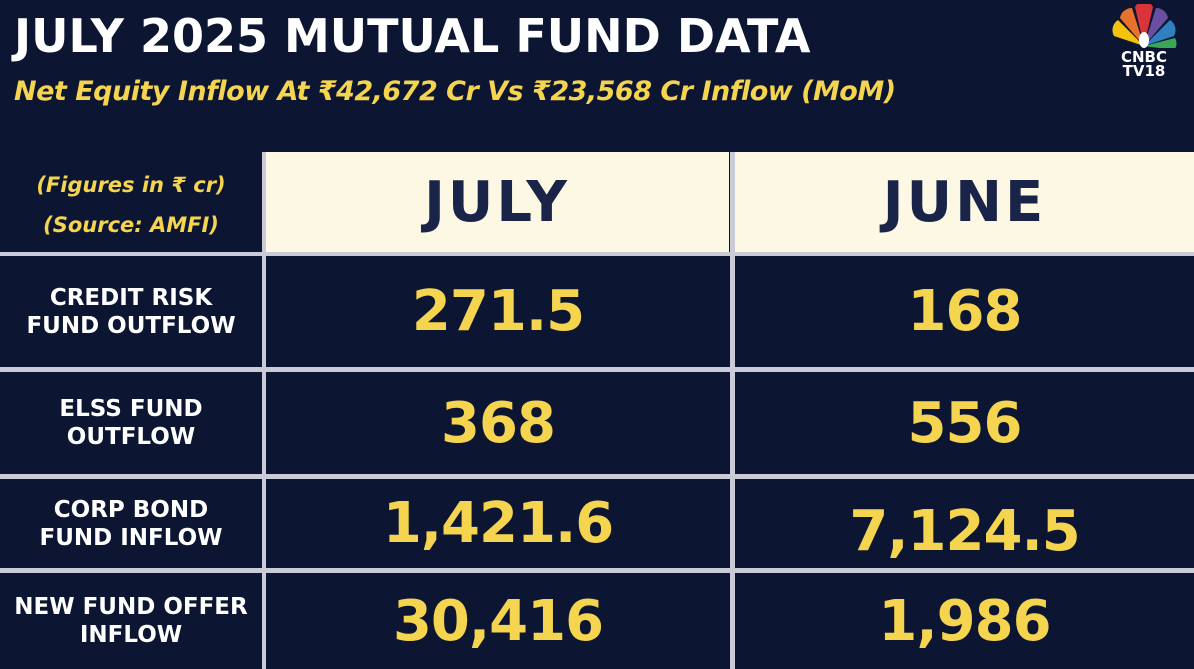 This screenshot has width=1194, height=669. What do you see at coordinates (1144, 71) in the screenshot?
I see `logo-tv18-text: TV18` at bounding box center [1144, 71].